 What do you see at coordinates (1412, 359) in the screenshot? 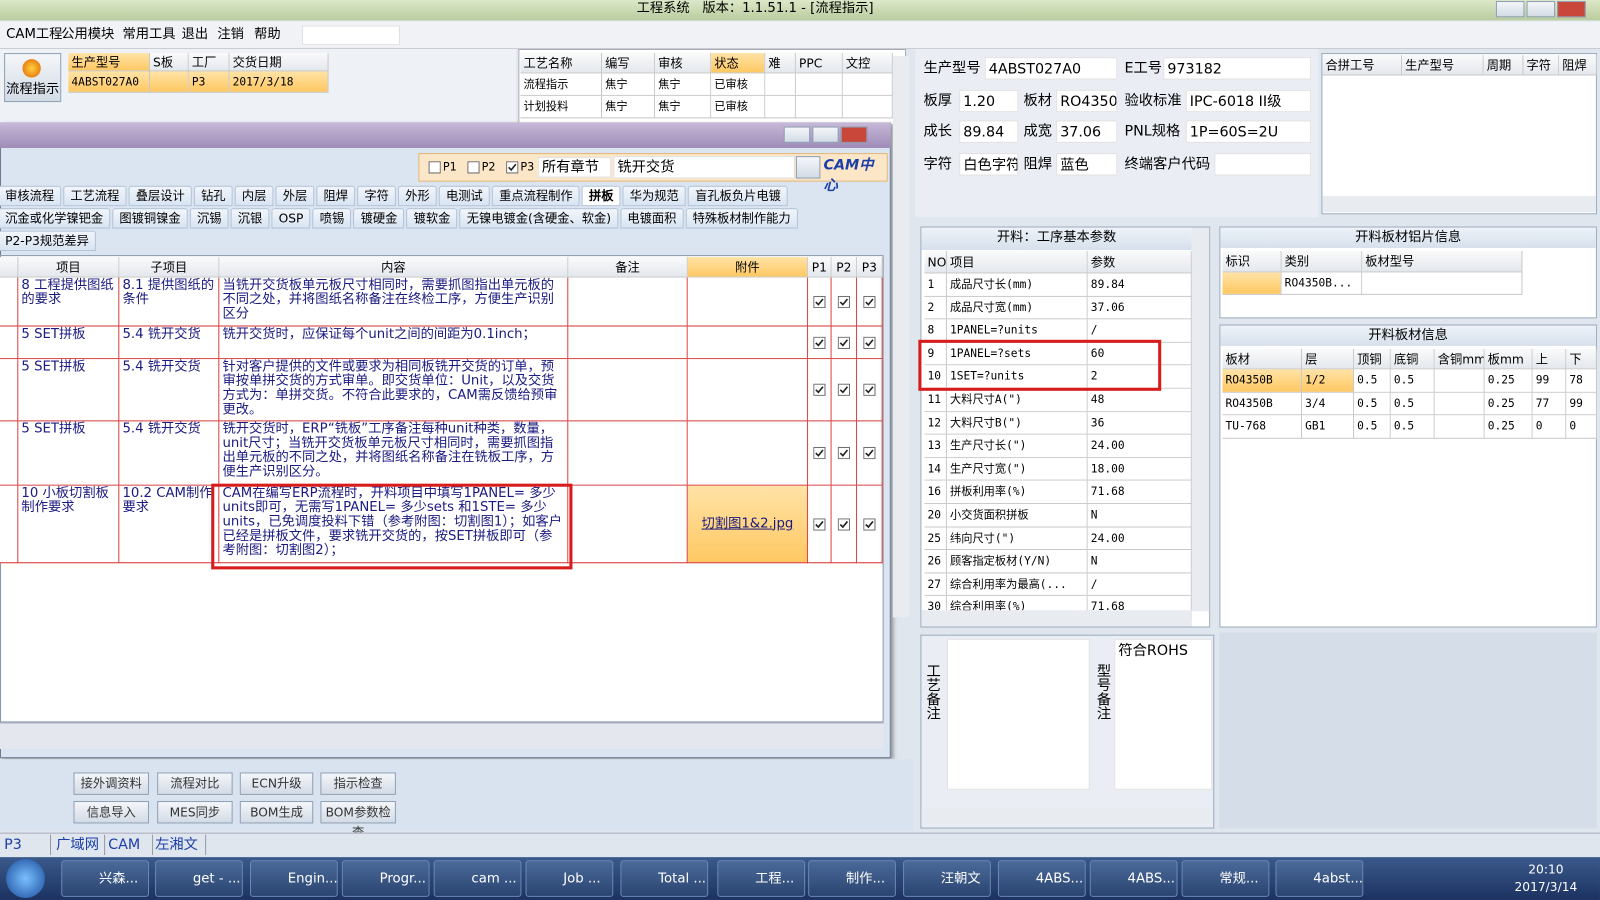
I see `material-table-header: 底铜` at bounding box center [1412, 359].